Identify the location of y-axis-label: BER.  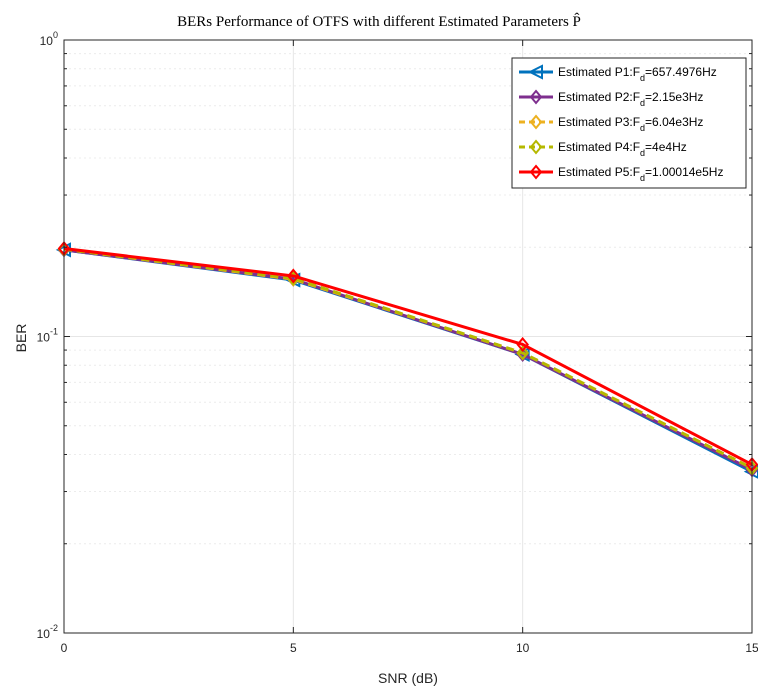
(21, 338).